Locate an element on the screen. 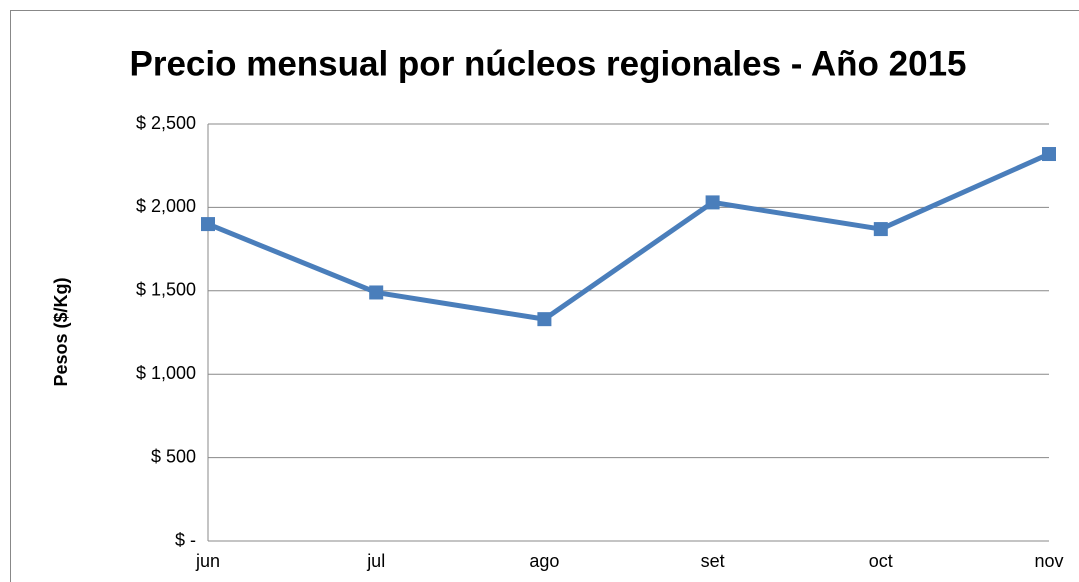  x-tick-label: nov is located at coordinates (1048, 561).